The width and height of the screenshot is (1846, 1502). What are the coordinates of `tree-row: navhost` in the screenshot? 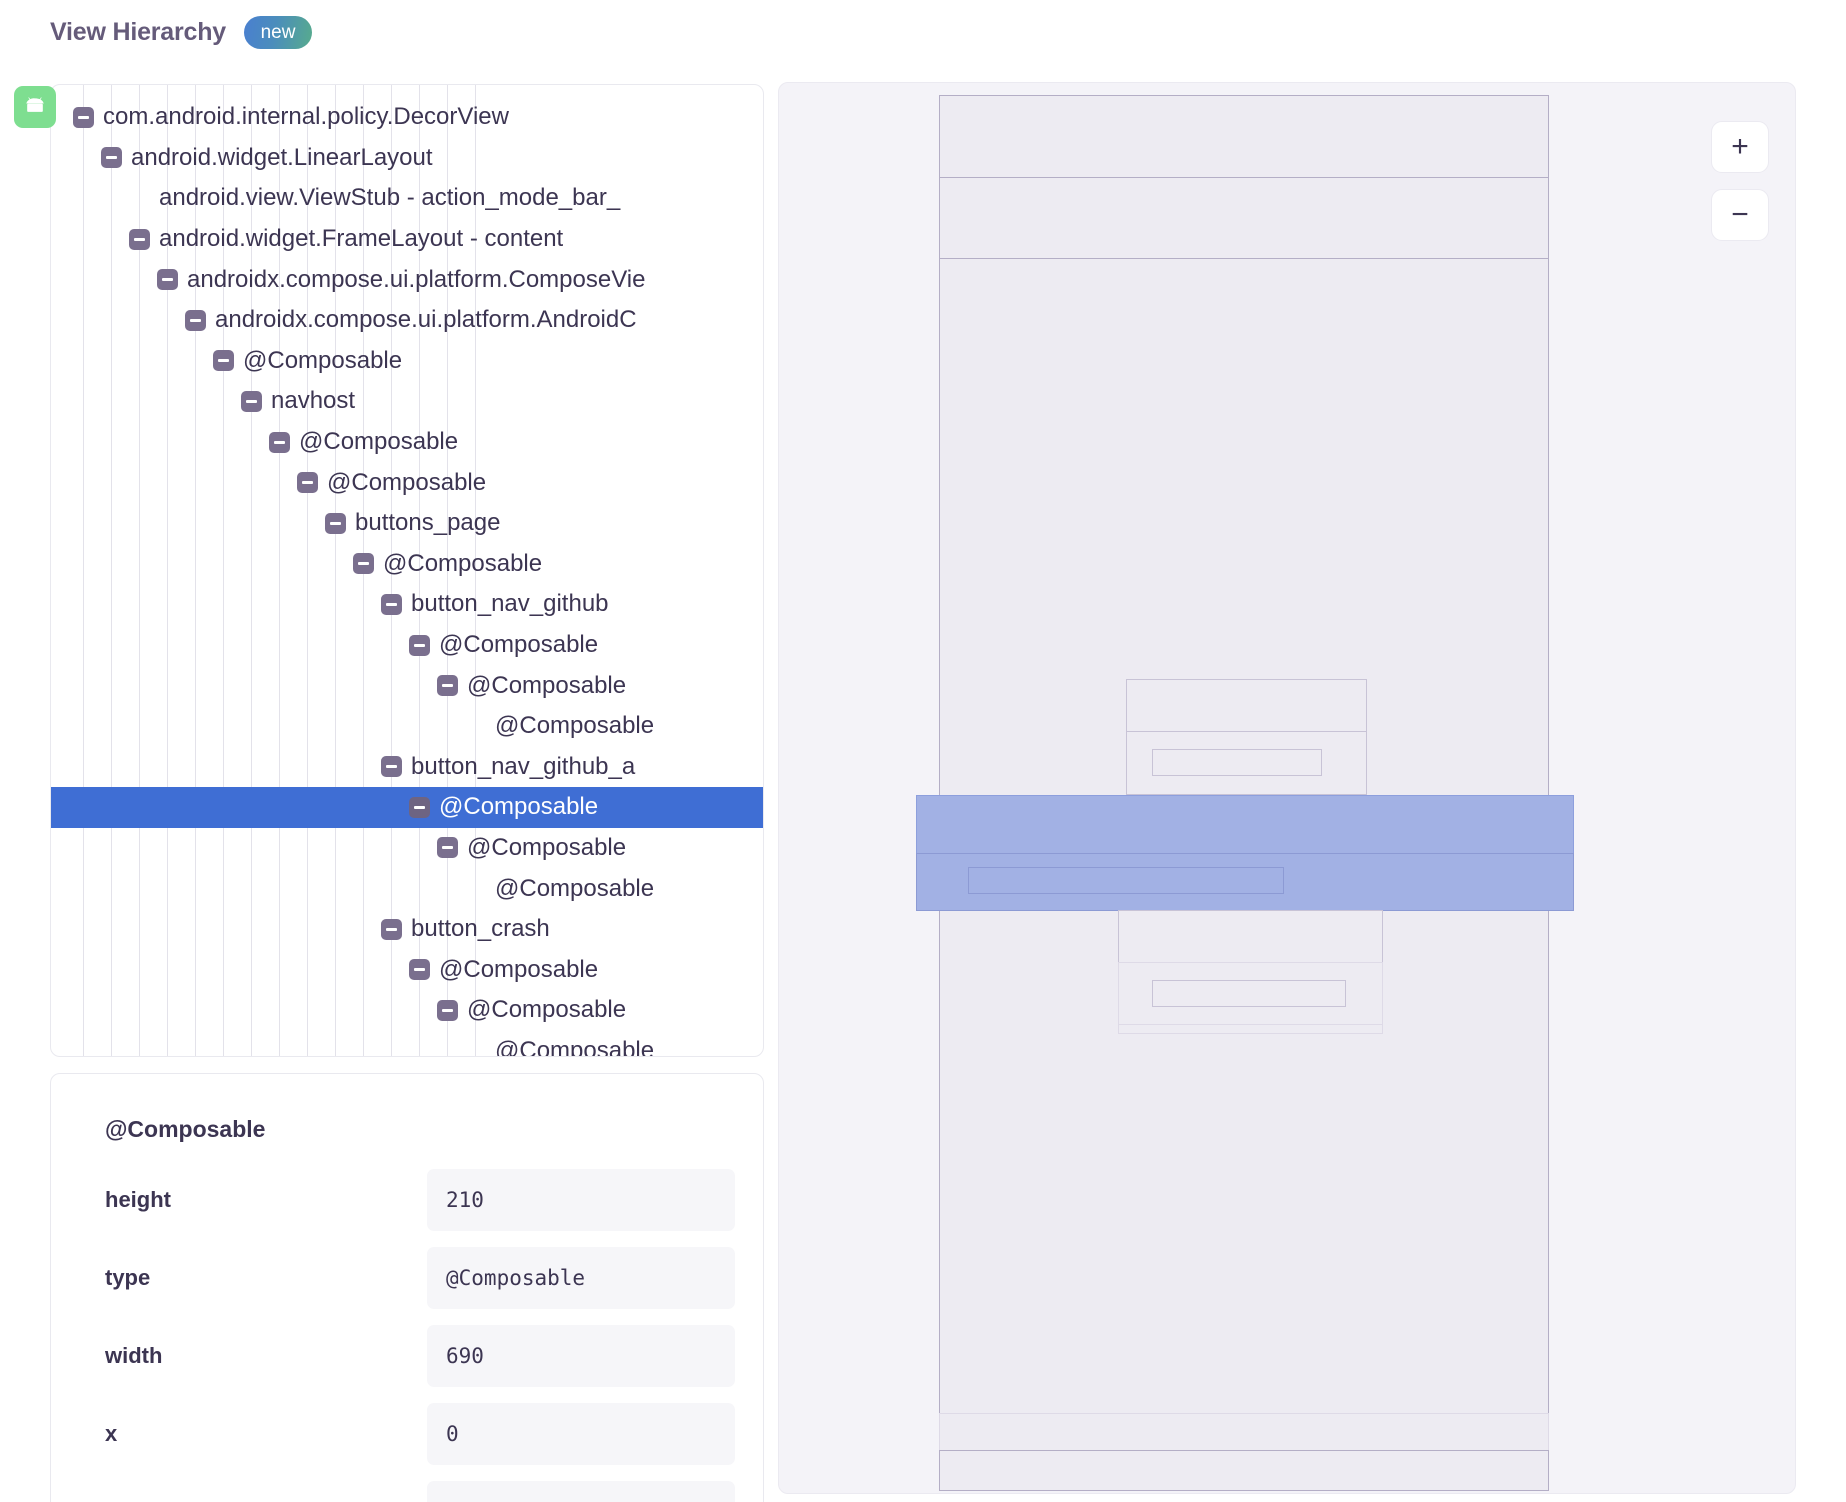 It's located at (407, 401).